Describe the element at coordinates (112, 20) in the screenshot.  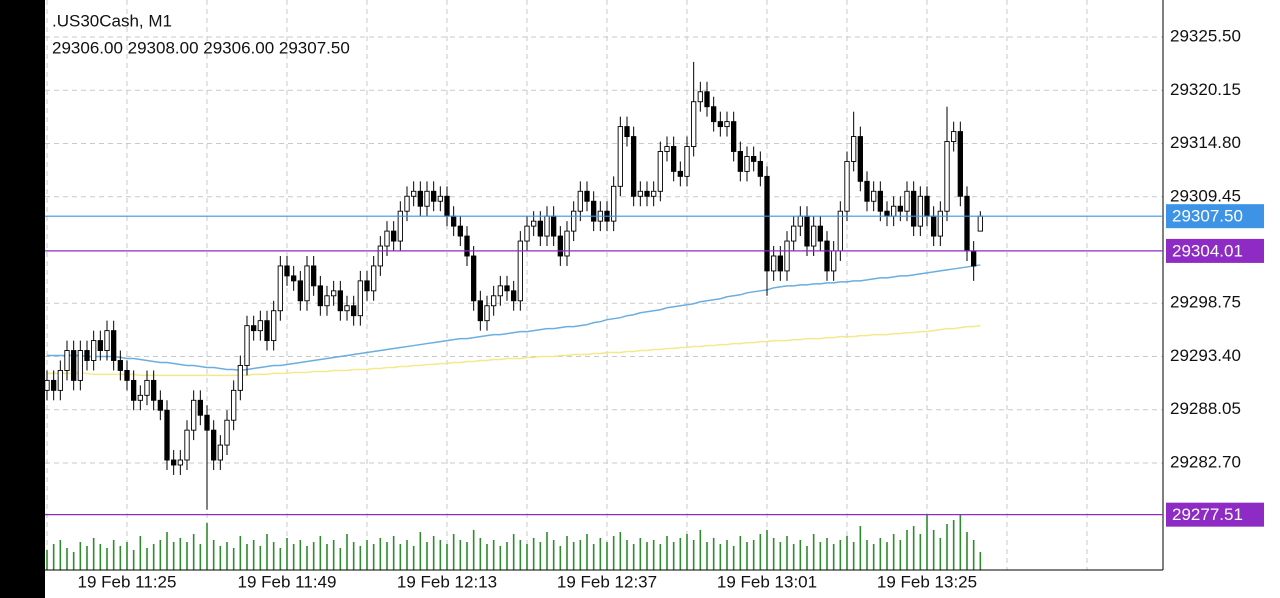
I see `chart-title: .US30Cash, M1` at that location.